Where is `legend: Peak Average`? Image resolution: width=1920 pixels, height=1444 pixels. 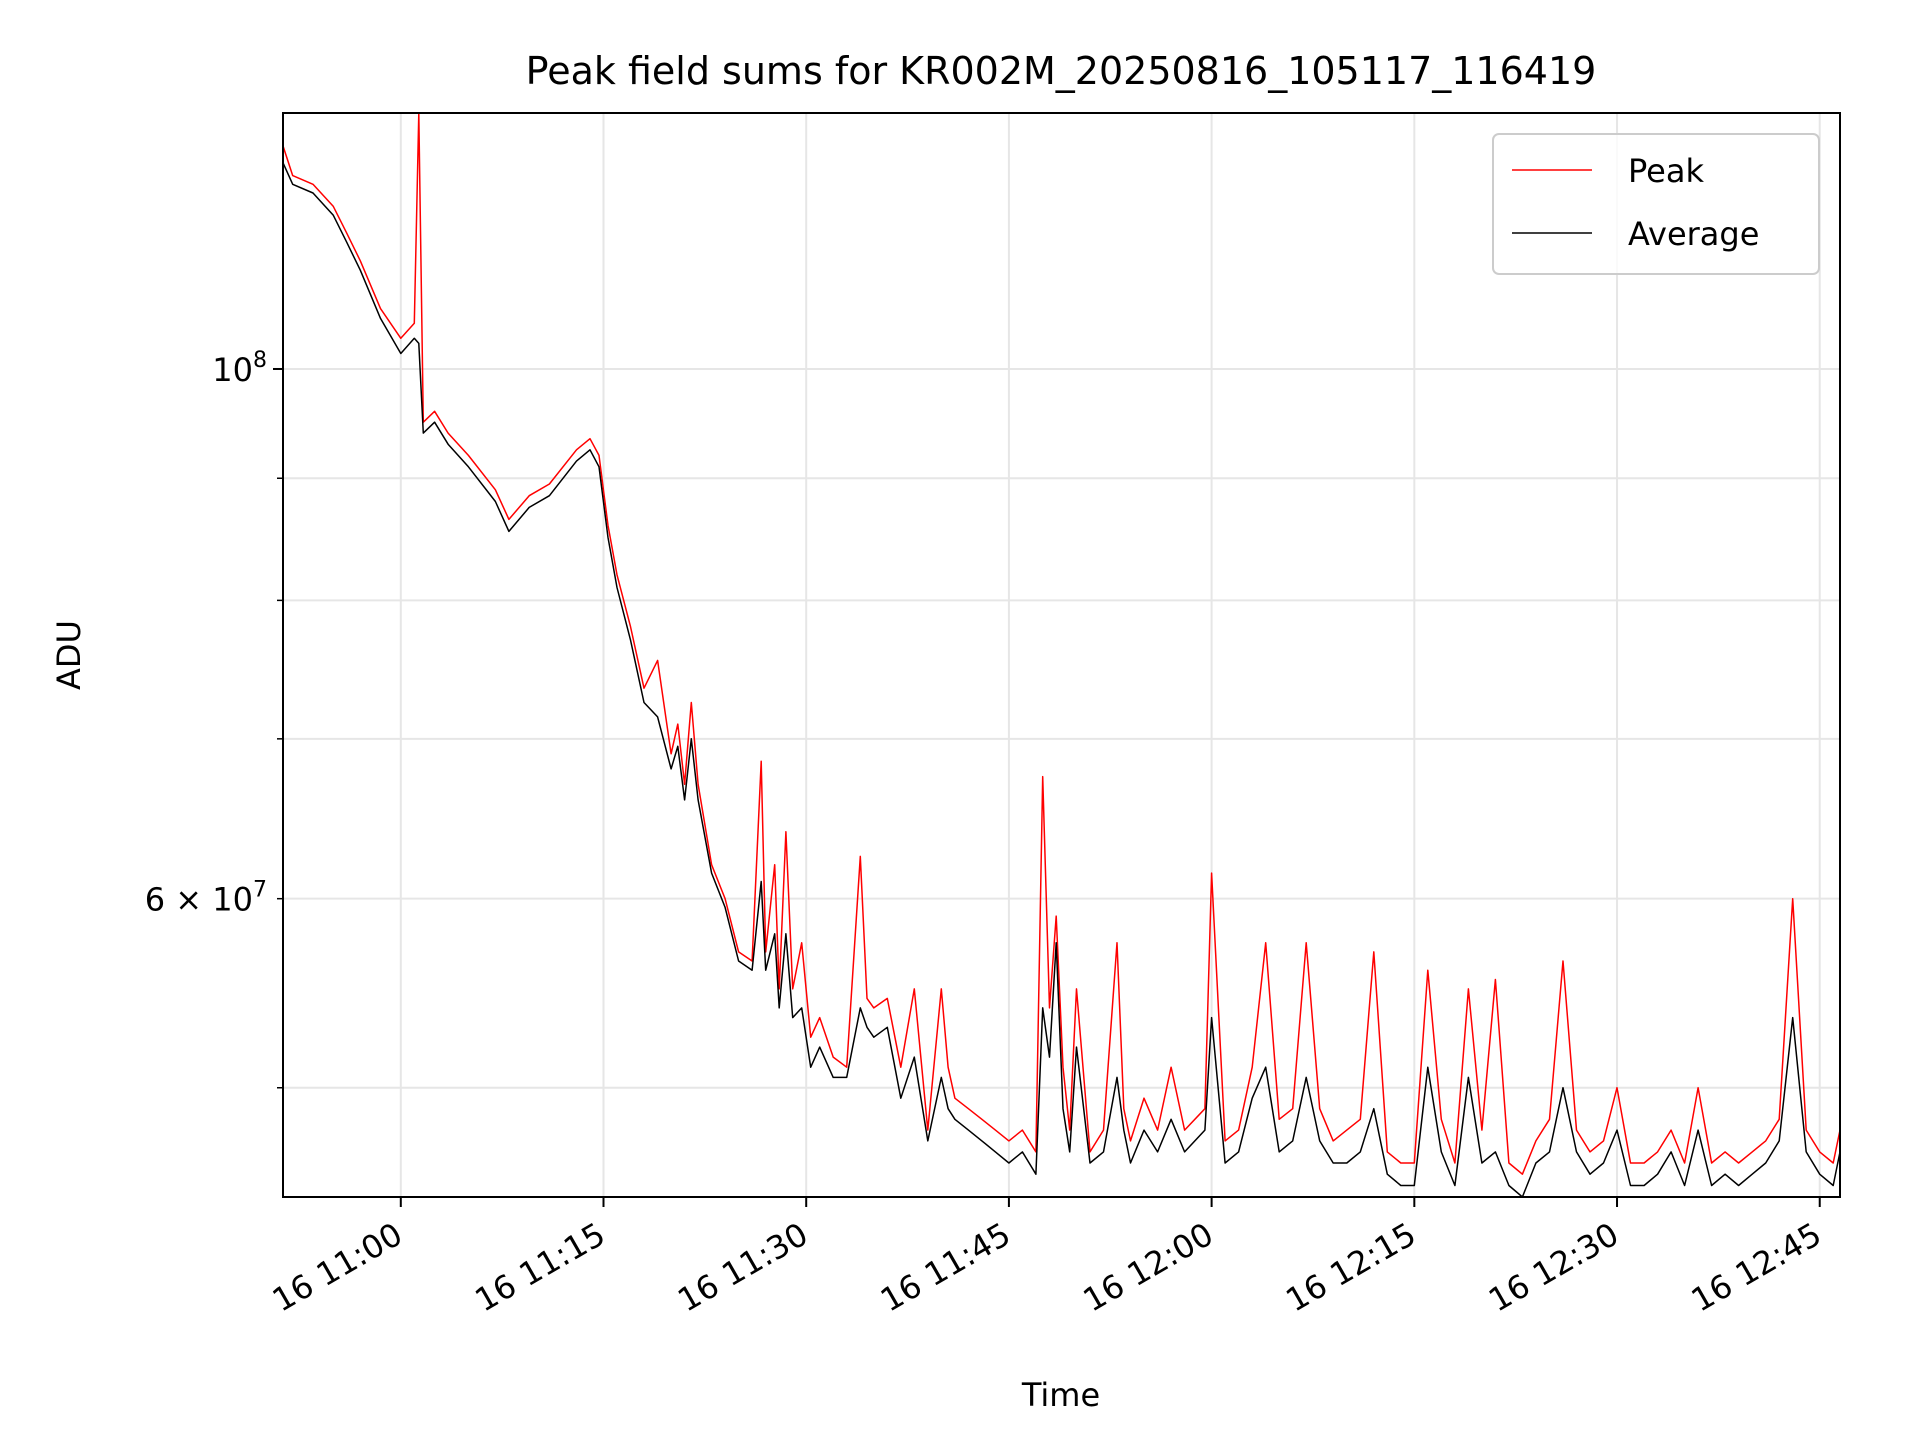 legend: Peak Average is located at coordinates (1656, 204).